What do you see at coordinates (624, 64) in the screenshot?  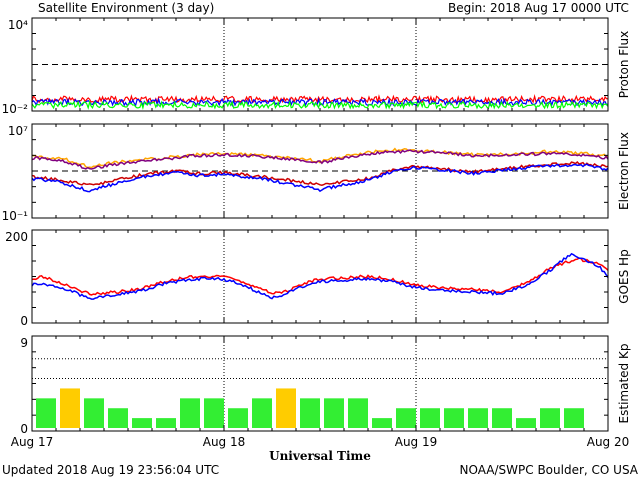 I see `y-axis-label: Proton Flux` at bounding box center [624, 64].